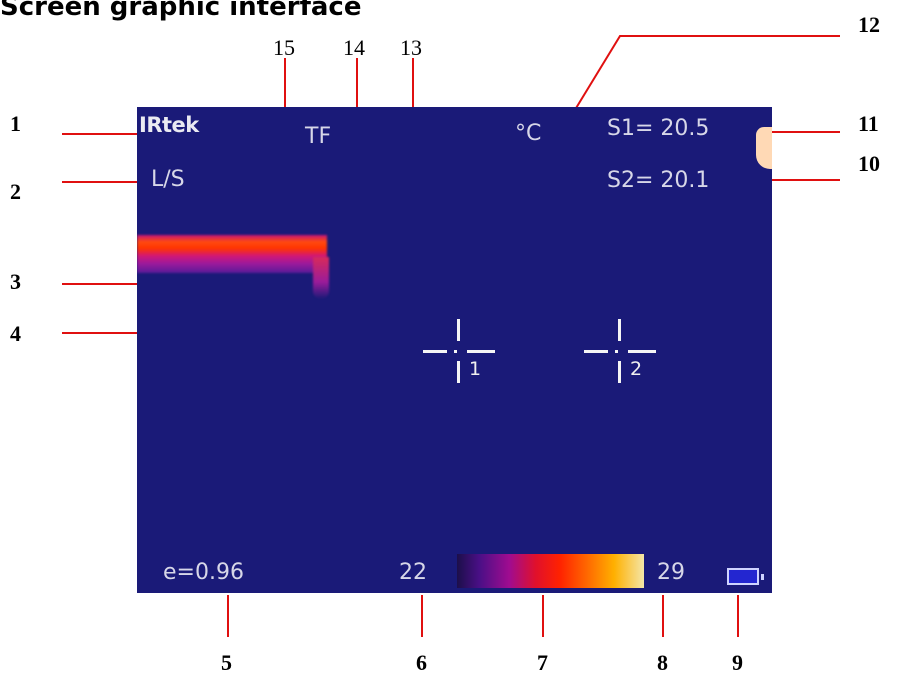 The width and height of the screenshot is (915, 679). What do you see at coordinates (662, 662) in the screenshot?
I see `callout-8: 8` at bounding box center [662, 662].